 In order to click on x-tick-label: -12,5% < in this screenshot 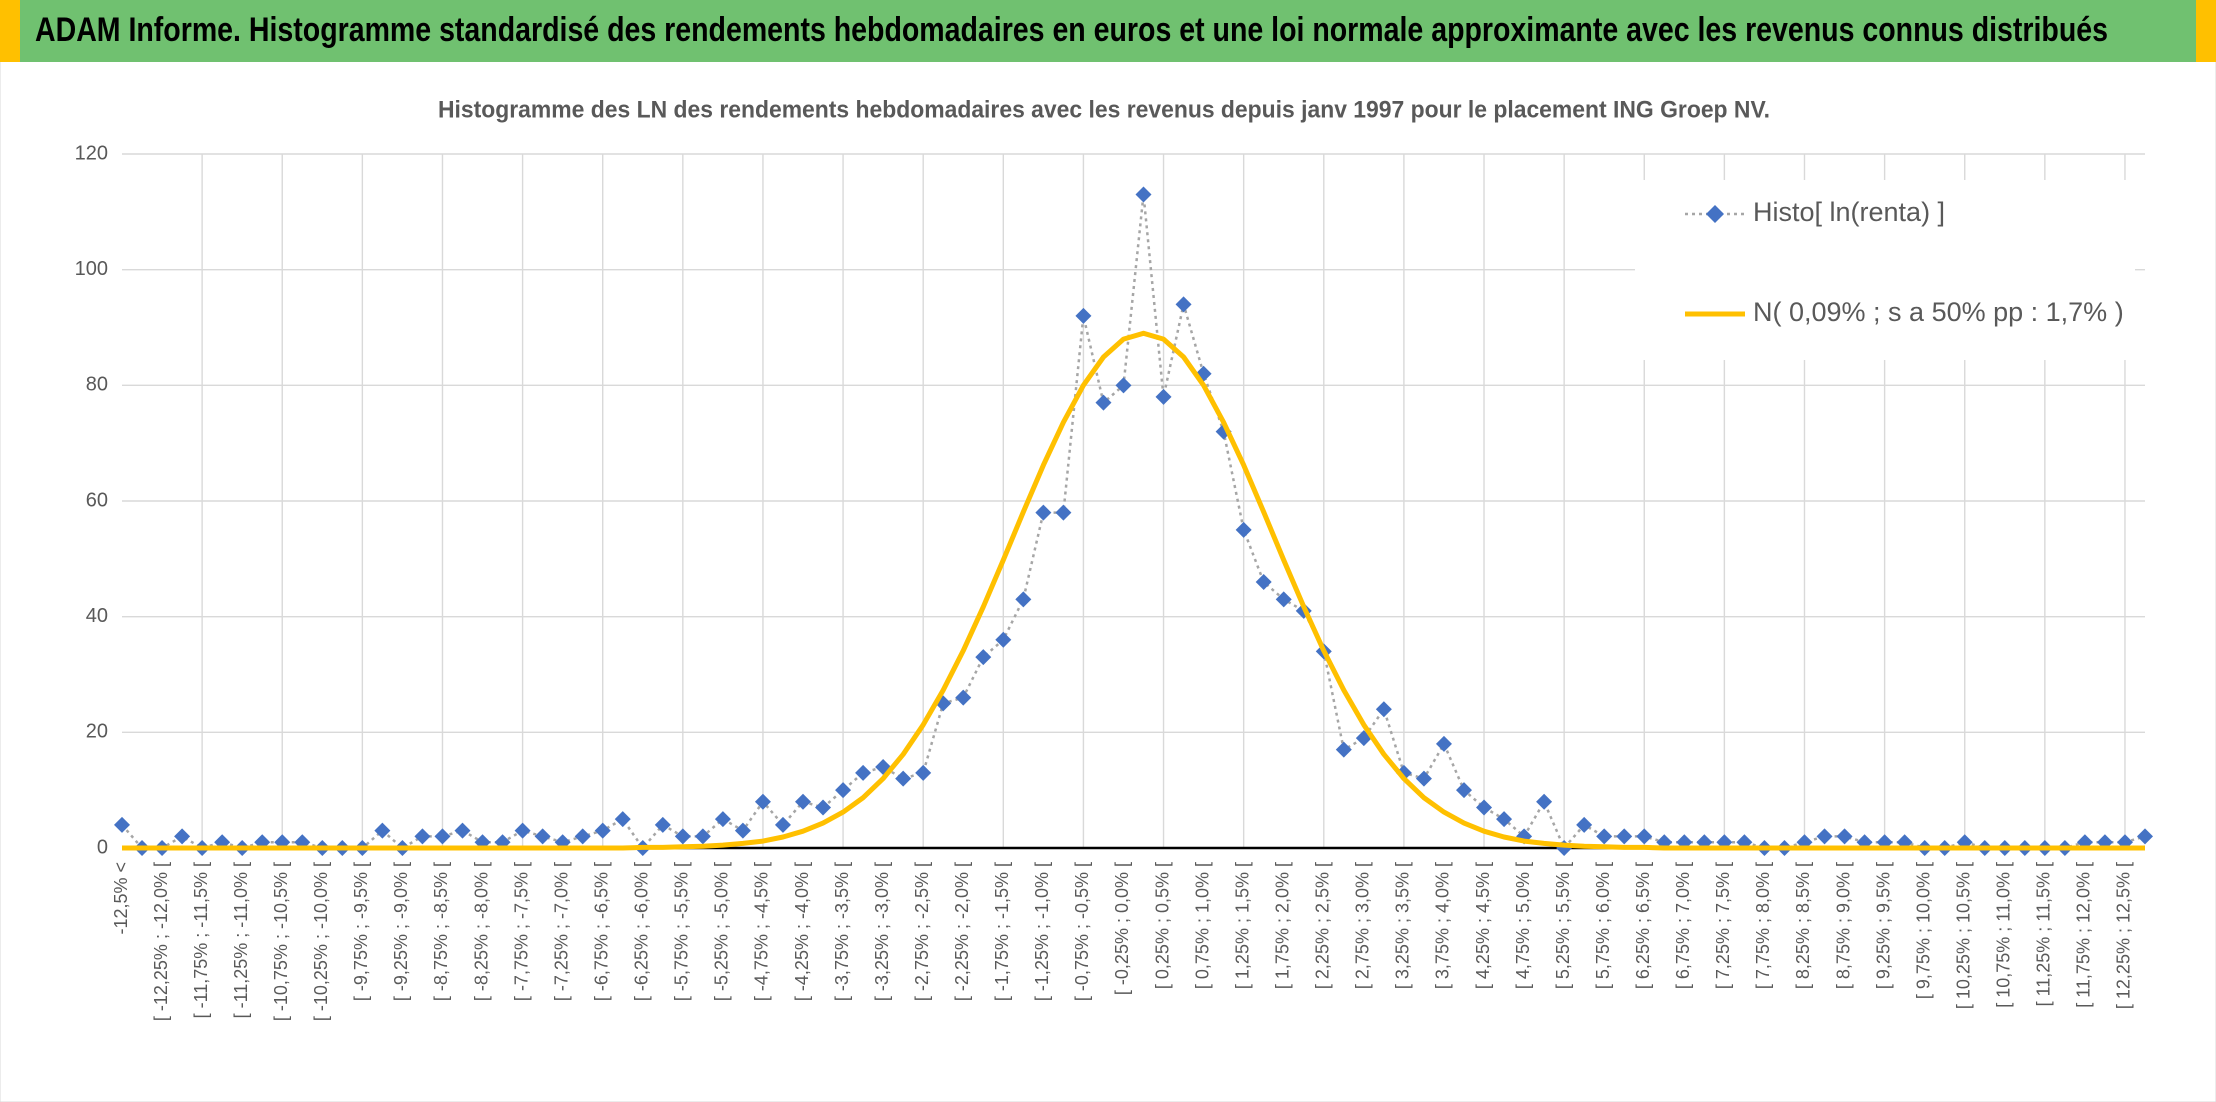, I will do `click(121, 898)`.